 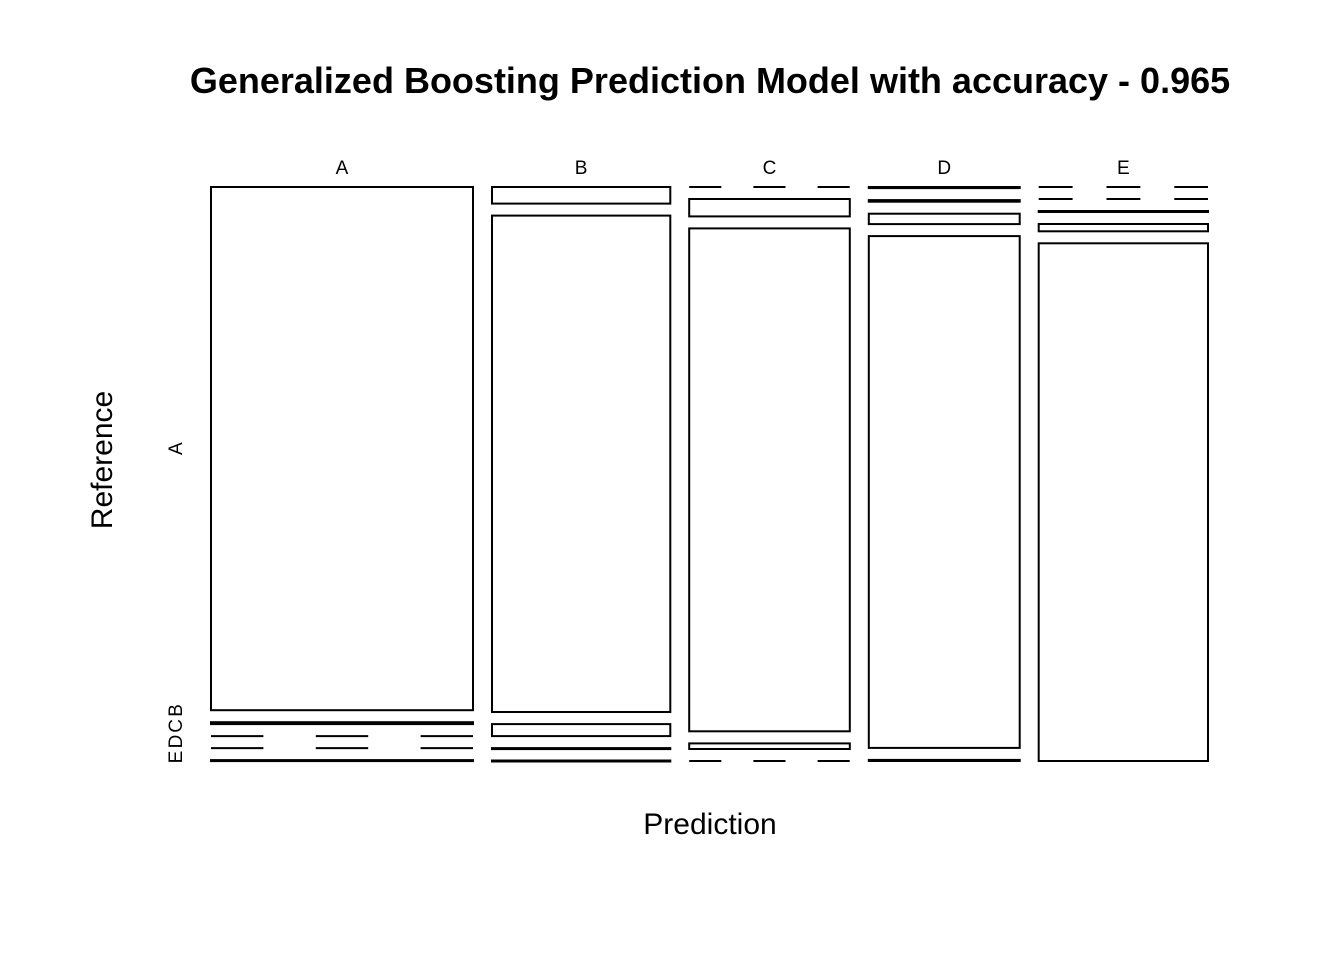 I want to click on column-label-D: D, so click(x=944, y=168).